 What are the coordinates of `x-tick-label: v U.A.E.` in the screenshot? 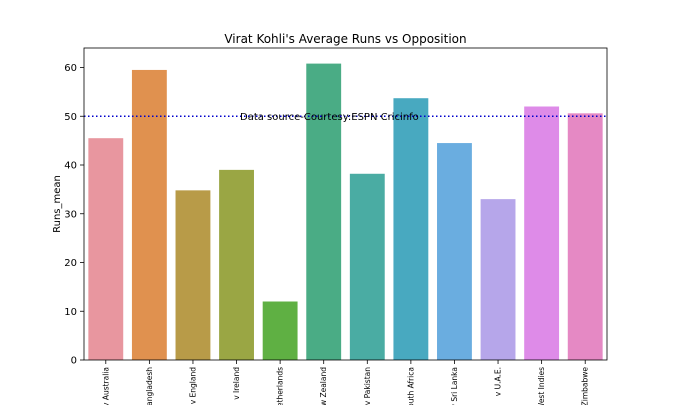 It's located at (498, 381).